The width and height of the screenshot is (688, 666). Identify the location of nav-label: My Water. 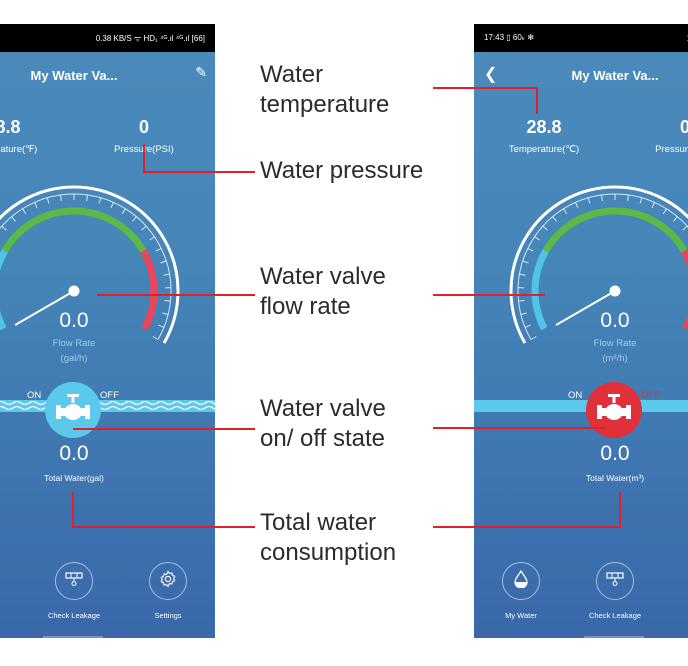
(10, 615).